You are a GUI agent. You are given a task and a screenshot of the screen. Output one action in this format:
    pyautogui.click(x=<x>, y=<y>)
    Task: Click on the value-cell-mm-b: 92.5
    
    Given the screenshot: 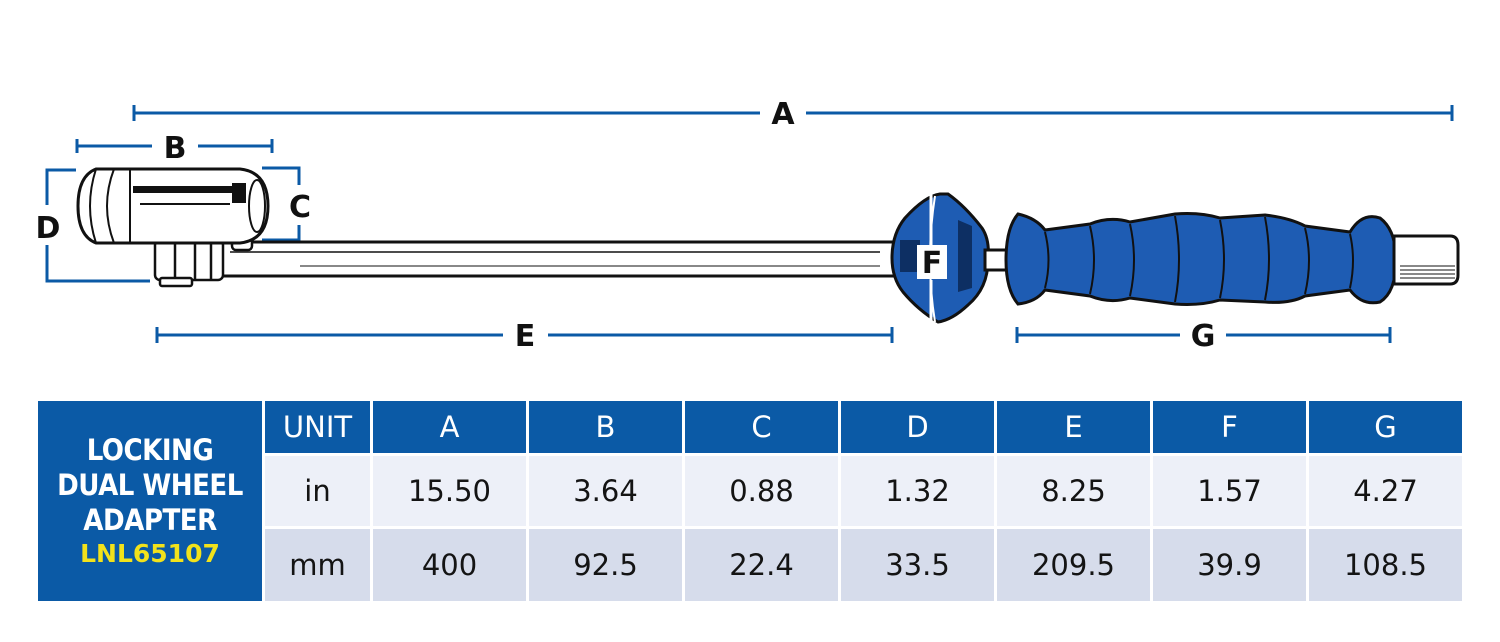 What is the action you would take?
    pyautogui.click(x=607, y=565)
    